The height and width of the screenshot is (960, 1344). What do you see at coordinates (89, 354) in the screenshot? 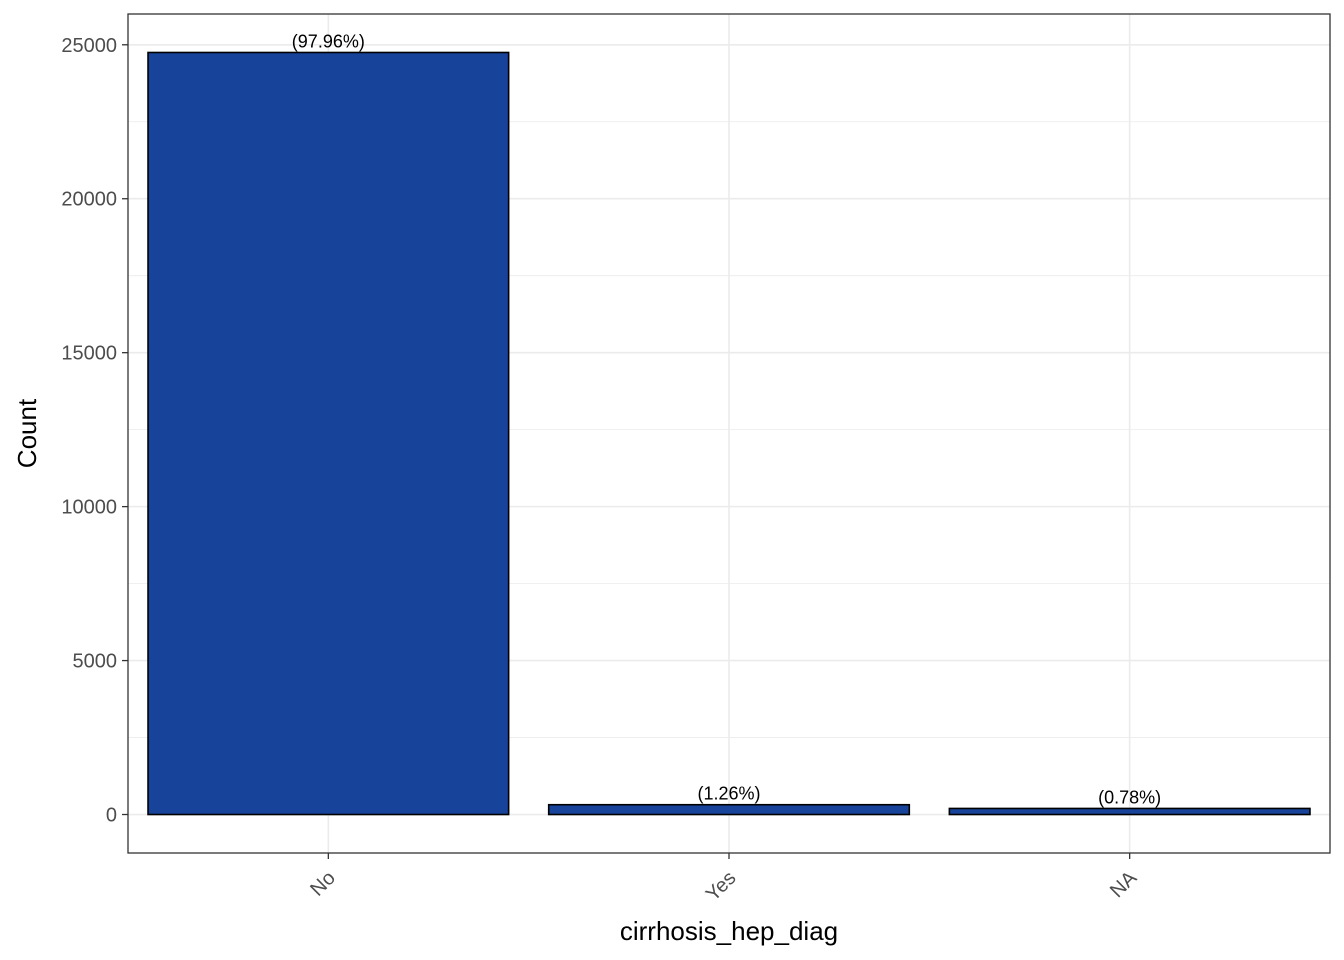
I see `y-tick-label: 15000` at bounding box center [89, 354].